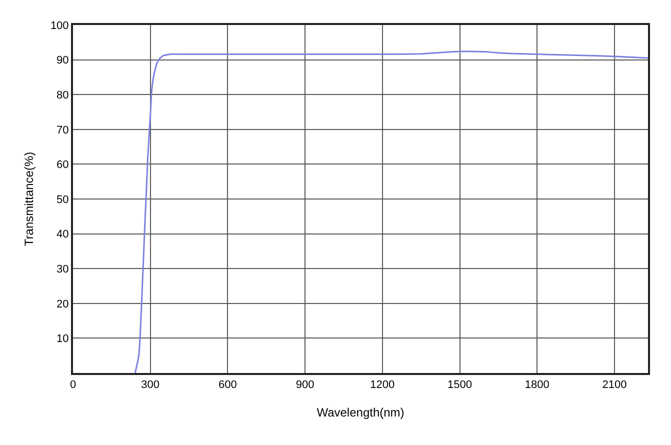 The height and width of the screenshot is (445, 671). What do you see at coordinates (382, 385) in the screenshot?
I see `x-tick-label: 1200` at bounding box center [382, 385].